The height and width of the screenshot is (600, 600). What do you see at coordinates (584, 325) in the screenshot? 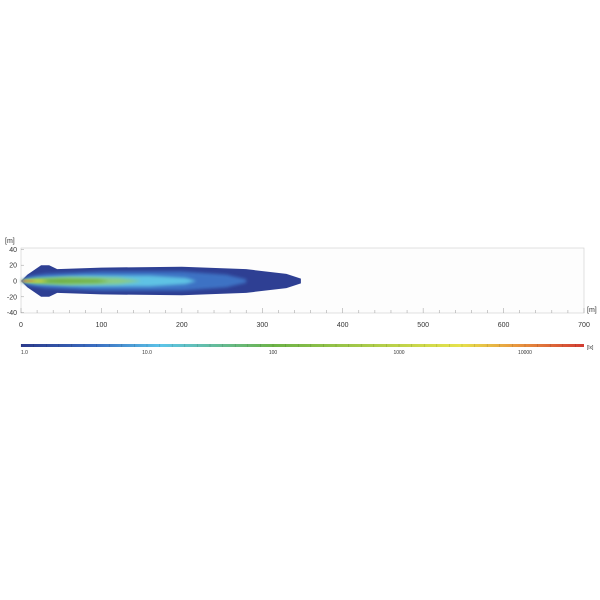
I see `x-tick-label: 700` at bounding box center [584, 325].